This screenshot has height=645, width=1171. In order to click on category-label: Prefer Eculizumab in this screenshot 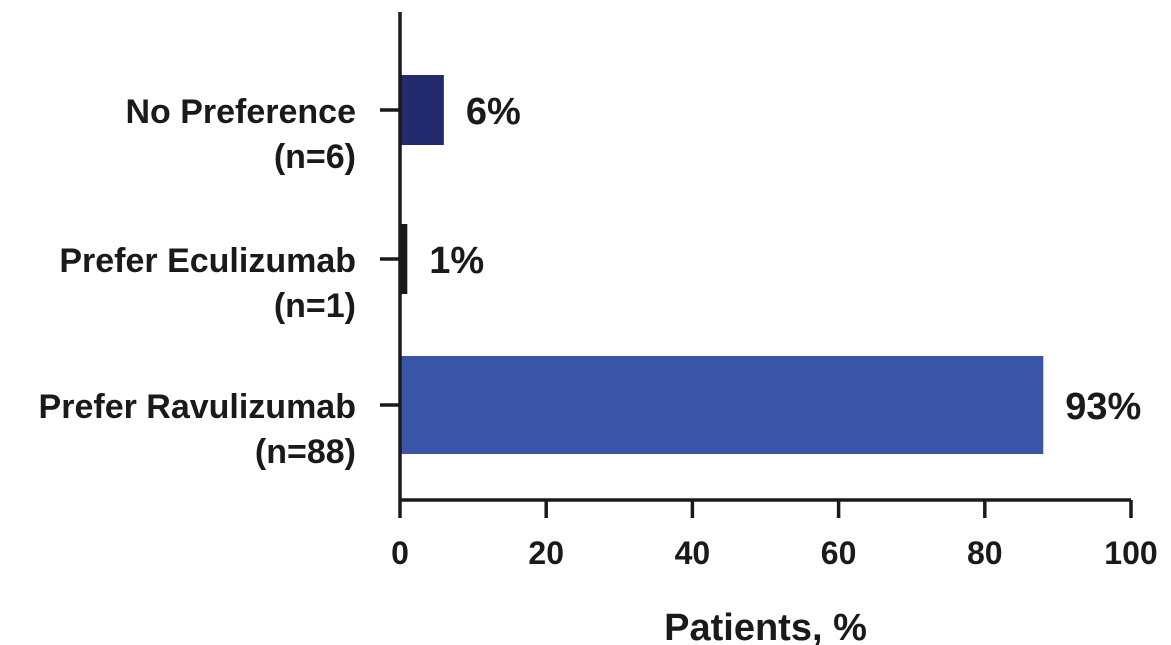, I will do `click(207, 261)`.